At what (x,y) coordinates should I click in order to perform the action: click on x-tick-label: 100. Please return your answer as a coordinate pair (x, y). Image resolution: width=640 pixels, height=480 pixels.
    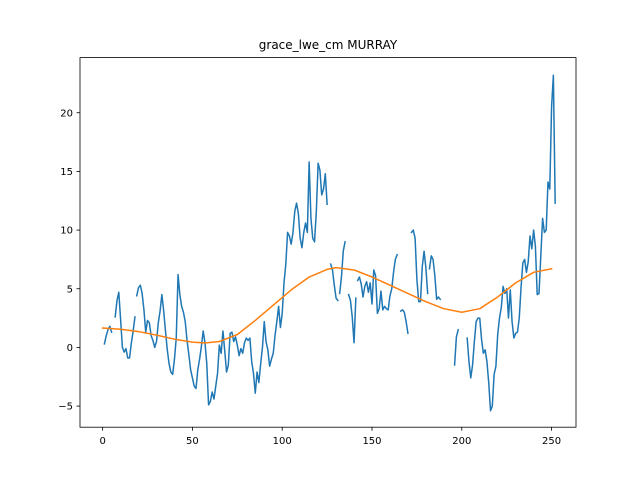
    Looking at the image, I should click on (282, 441).